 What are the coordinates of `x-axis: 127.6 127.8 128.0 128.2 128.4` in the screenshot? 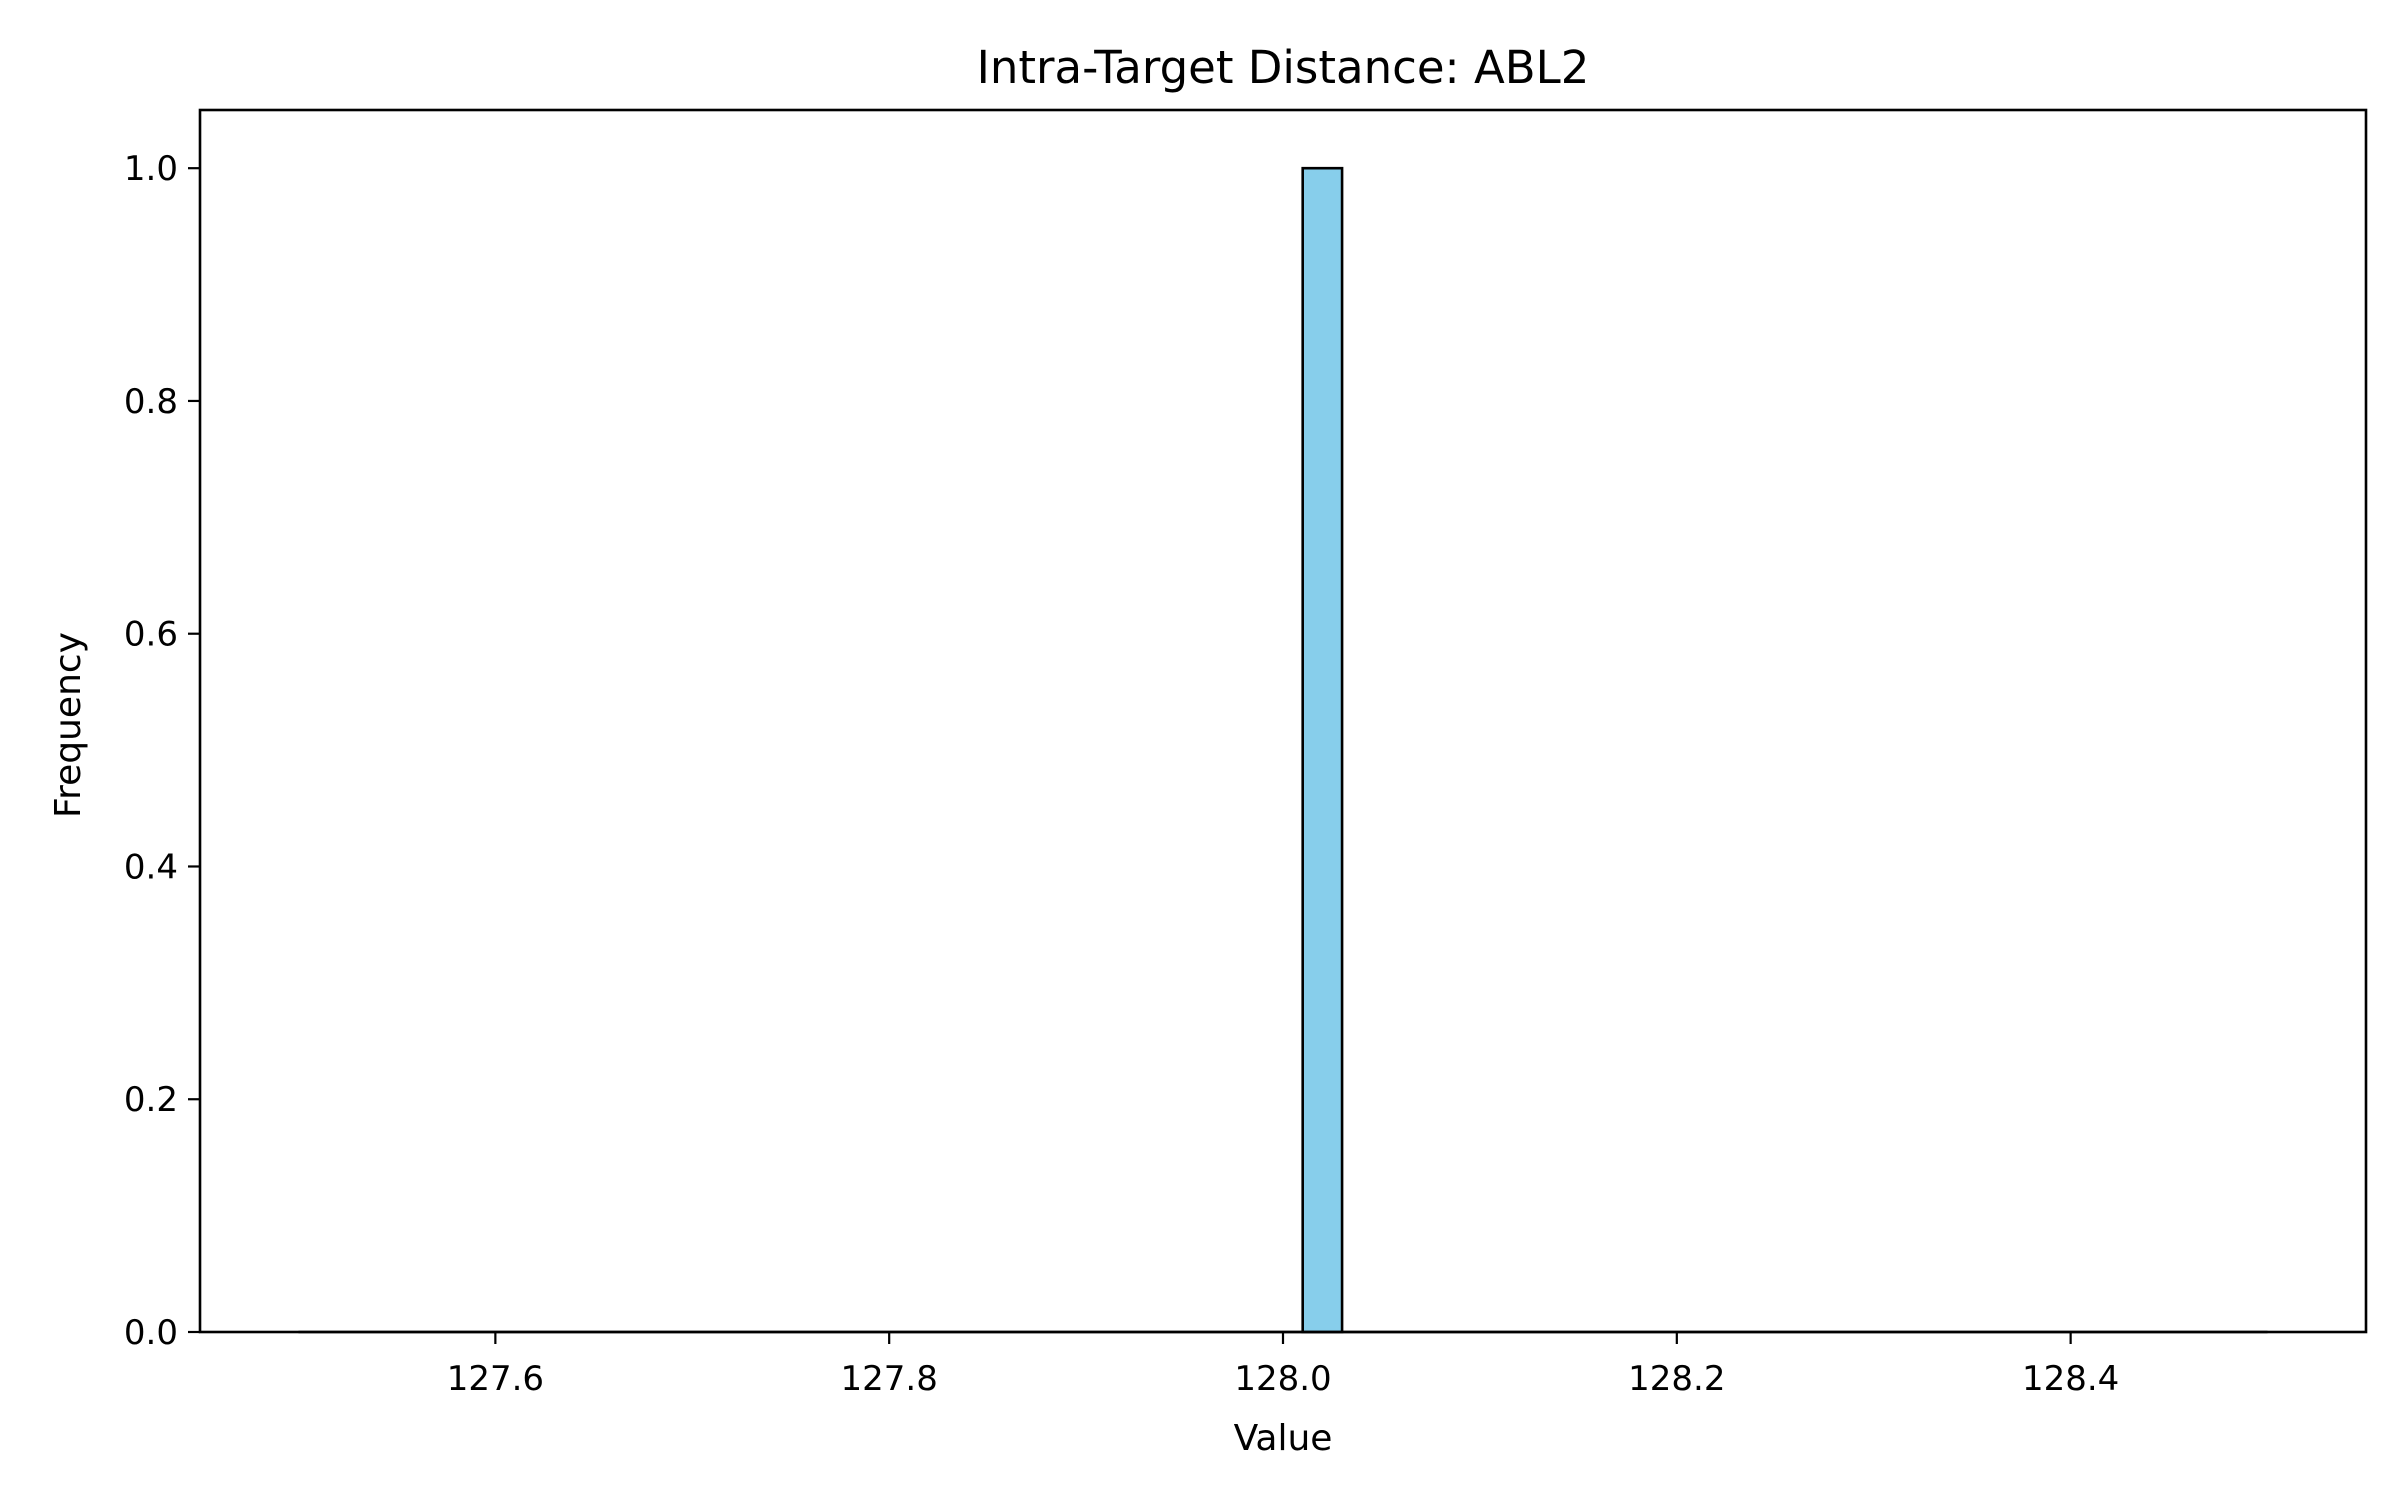 It's located at (1283, 1365).